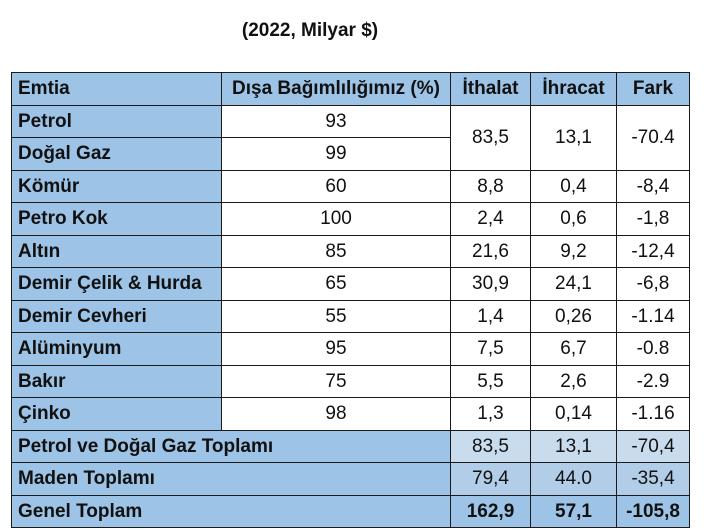 The height and width of the screenshot is (530, 720). I want to click on table-row: Demir Cevheri 55 1,4 0,26 -1.14, so click(350, 316).